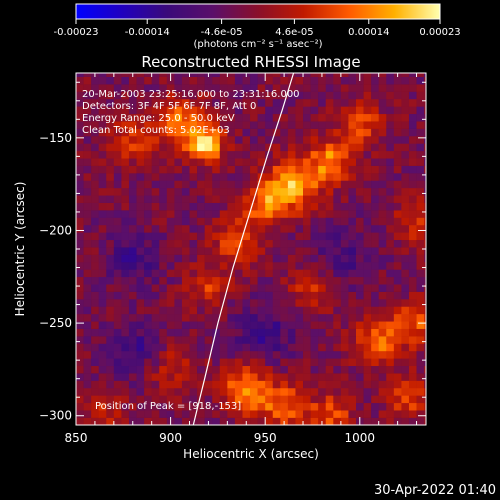 Image resolution: width=500 pixels, height=500 pixels. What do you see at coordinates (158, 118) in the screenshot?
I see `annotation-energy-range: Energy Range: 25.0 - 50.0 keV` at bounding box center [158, 118].